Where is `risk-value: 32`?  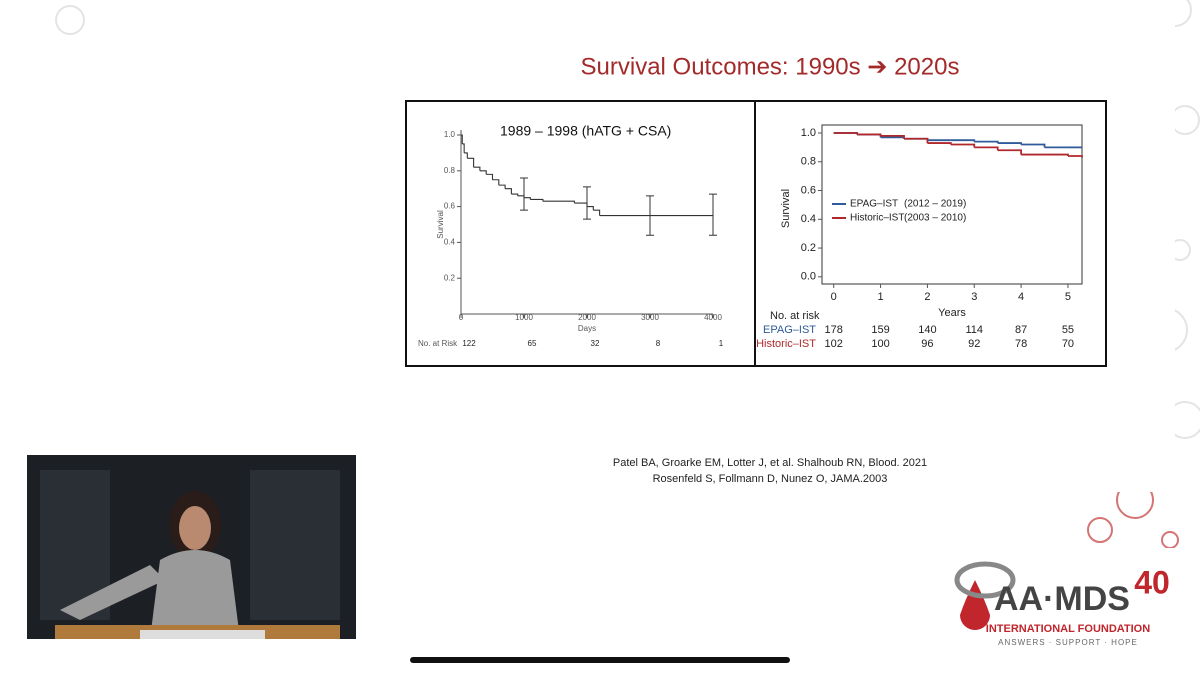
risk-value: 32 is located at coordinates (595, 343).